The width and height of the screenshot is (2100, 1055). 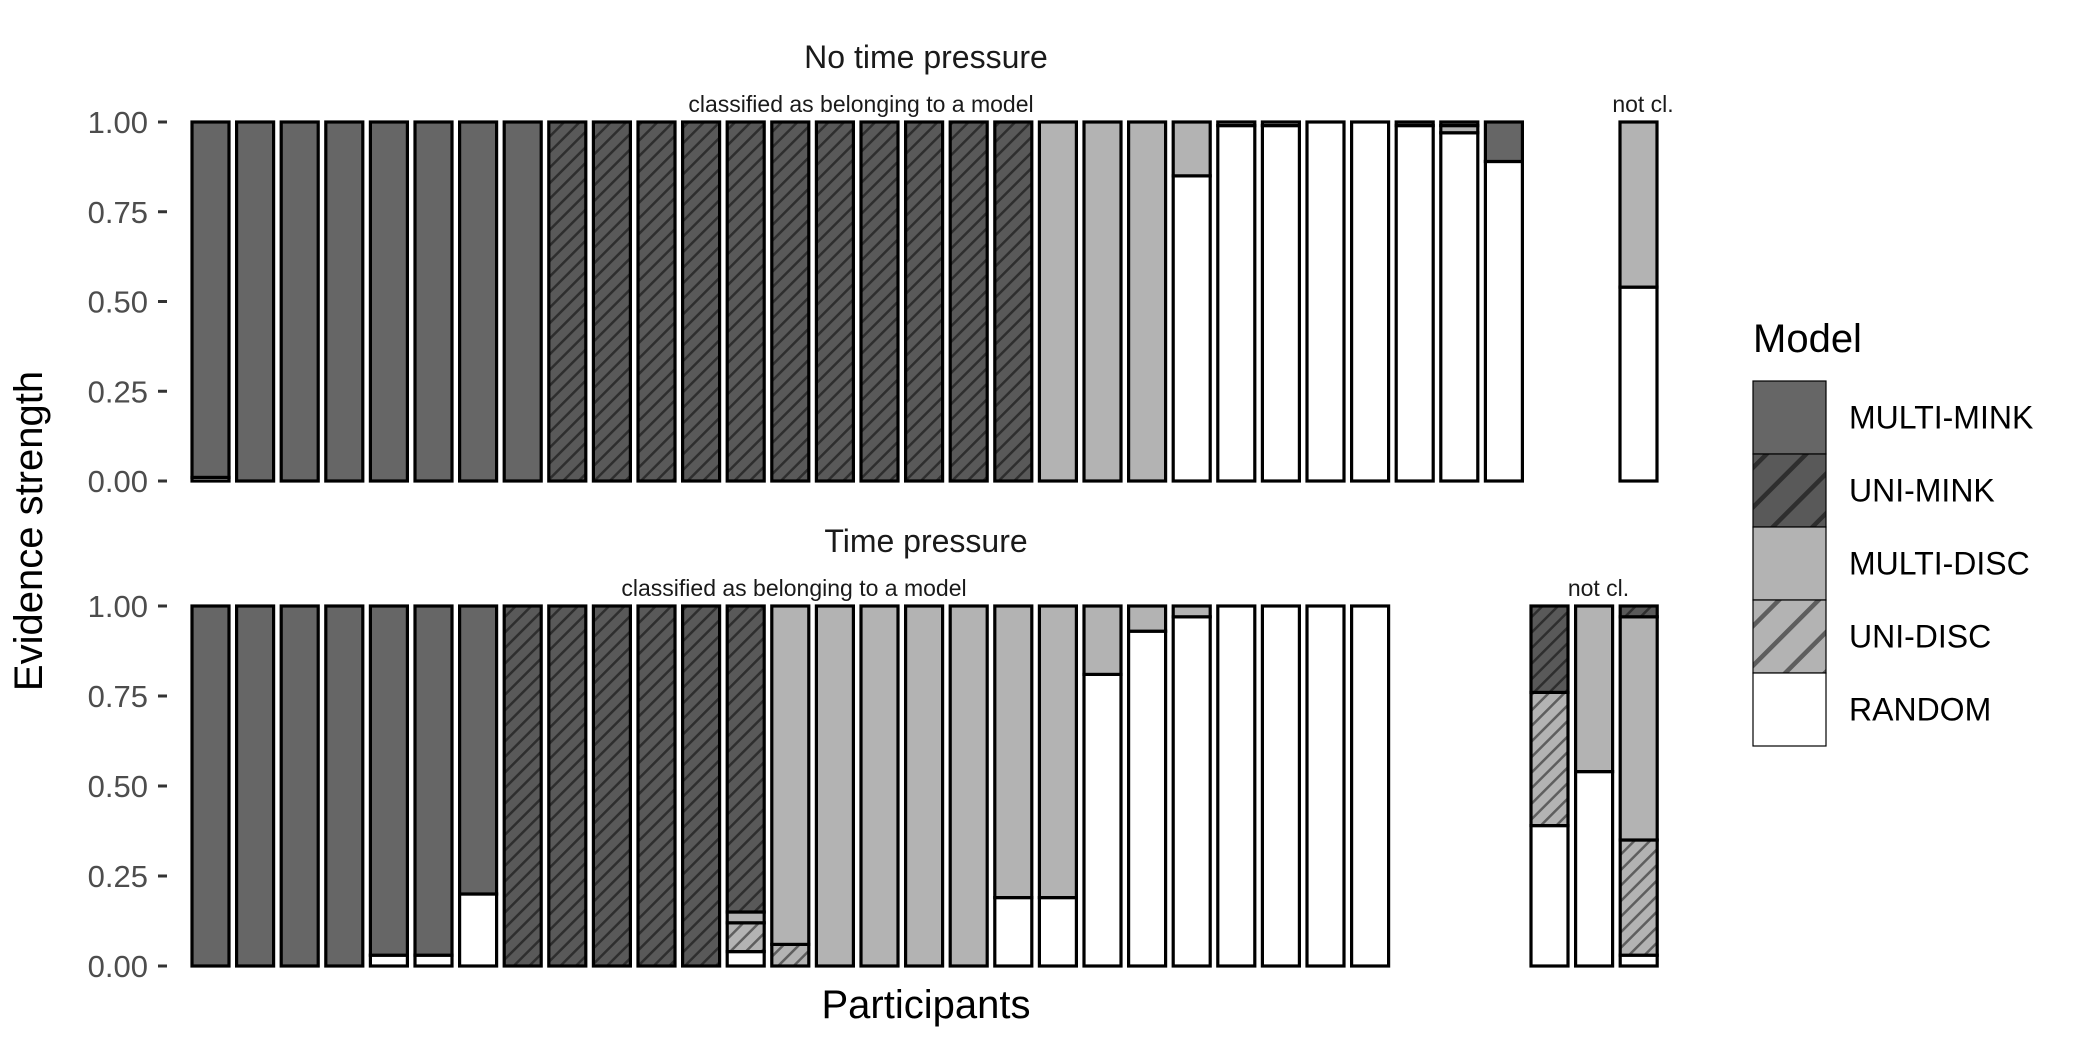 What do you see at coordinates (118, 391) in the screenshot?
I see `y-tick-label: 0.25` at bounding box center [118, 391].